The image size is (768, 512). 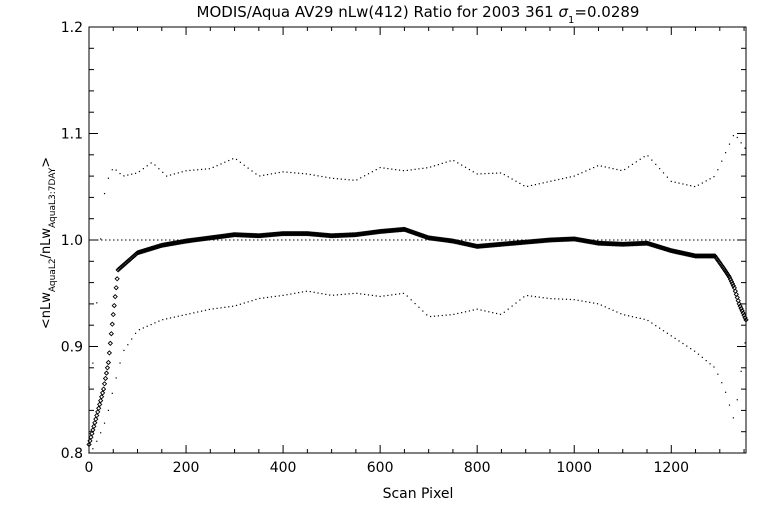 What do you see at coordinates (606, 12) in the screenshot?
I see `chart-title-sigma-value: =0.0289` at bounding box center [606, 12].